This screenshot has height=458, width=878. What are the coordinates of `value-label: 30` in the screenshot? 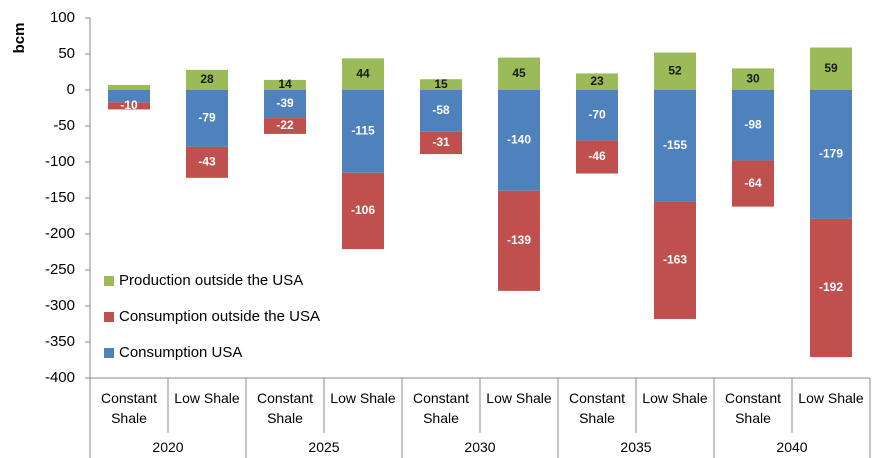 It's located at (753, 78).